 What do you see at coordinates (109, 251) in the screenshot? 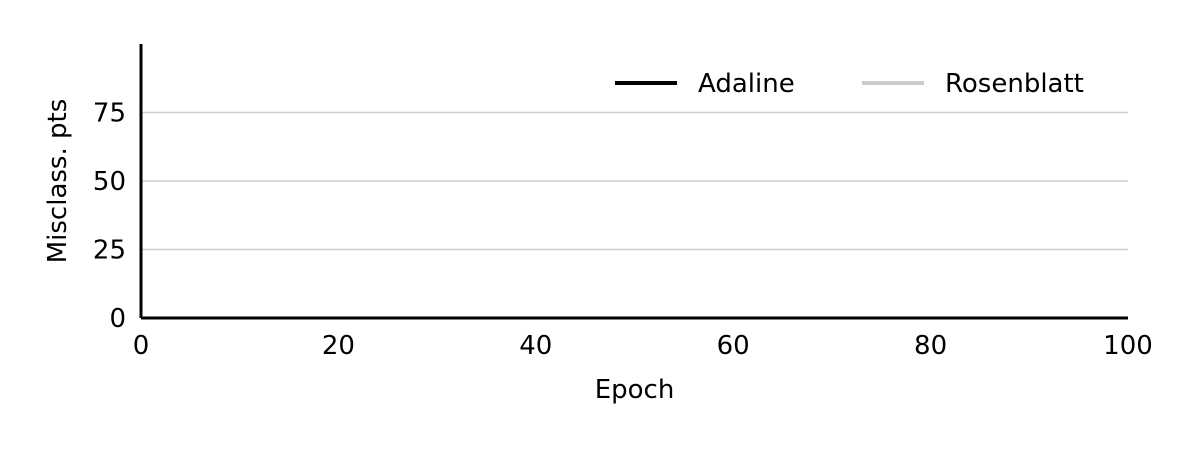
I see `y-tick-label: 25` at bounding box center [109, 251].